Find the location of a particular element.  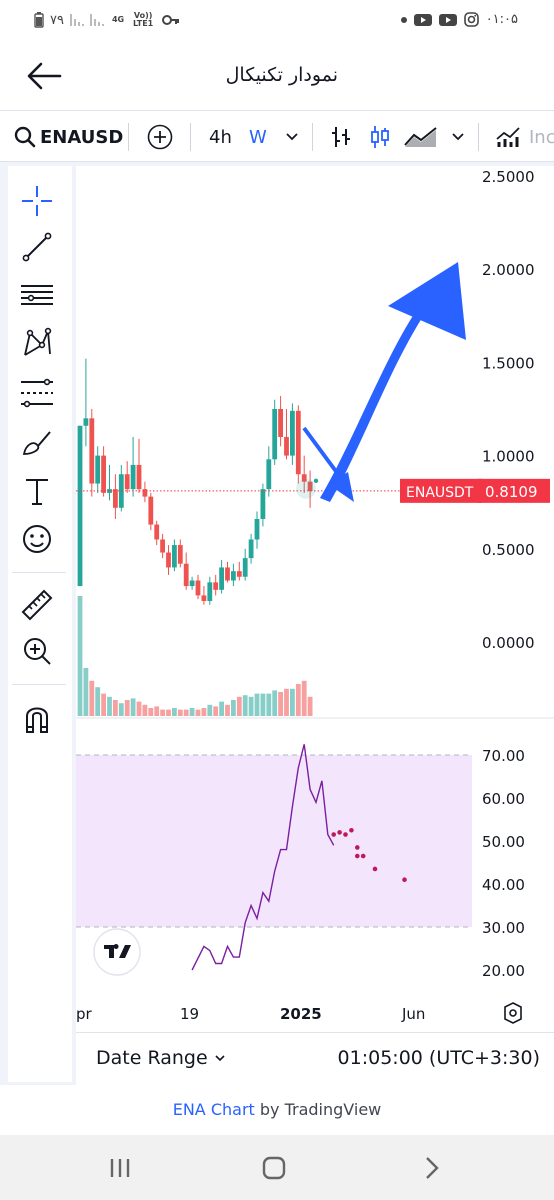

gear-icon is located at coordinates (513, 1013).